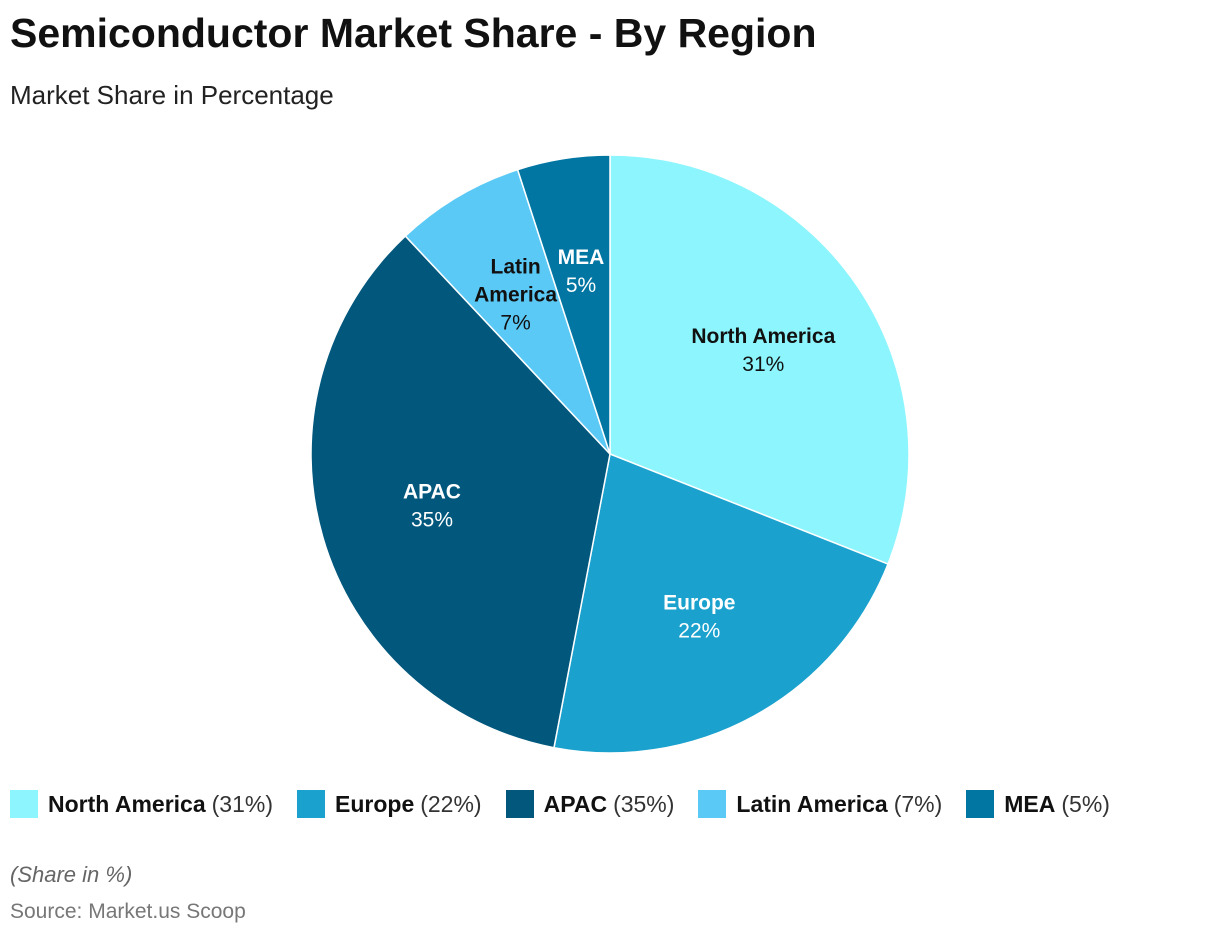 This screenshot has width=1220, height=936. Describe the element at coordinates (432, 506) in the screenshot. I see `slice-label-apac: APAC 35%` at that location.